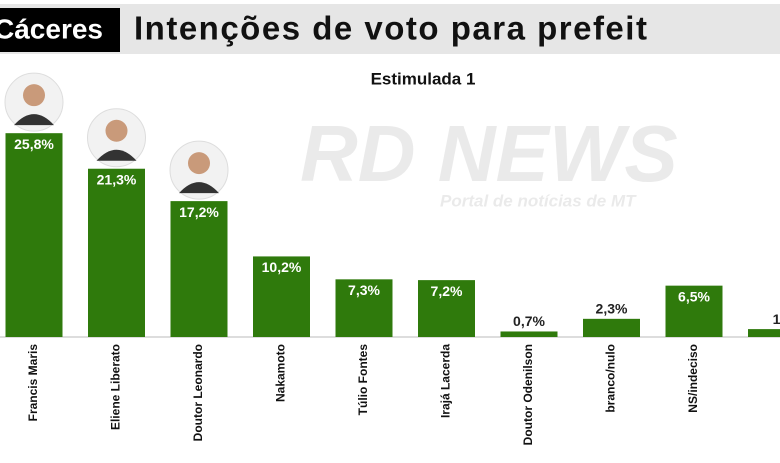  What do you see at coordinates (446, 381) in the screenshot?
I see `x-tick-label: Irajá Lacerda` at bounding box center [446, 381].